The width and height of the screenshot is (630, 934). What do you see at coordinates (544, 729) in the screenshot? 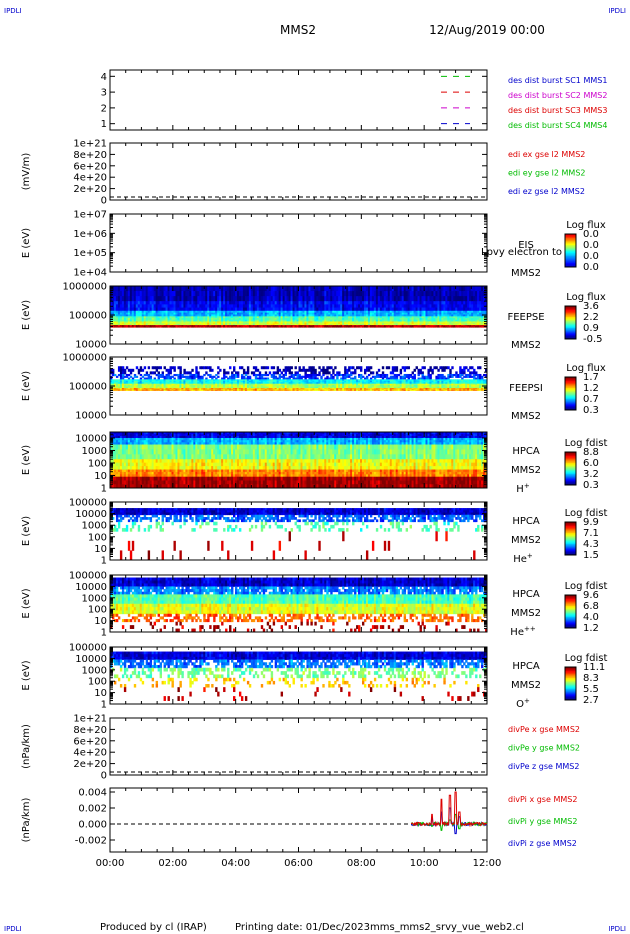
I see `legend-entry: divPe x gse MMS2` at bounding box center [544, 729].